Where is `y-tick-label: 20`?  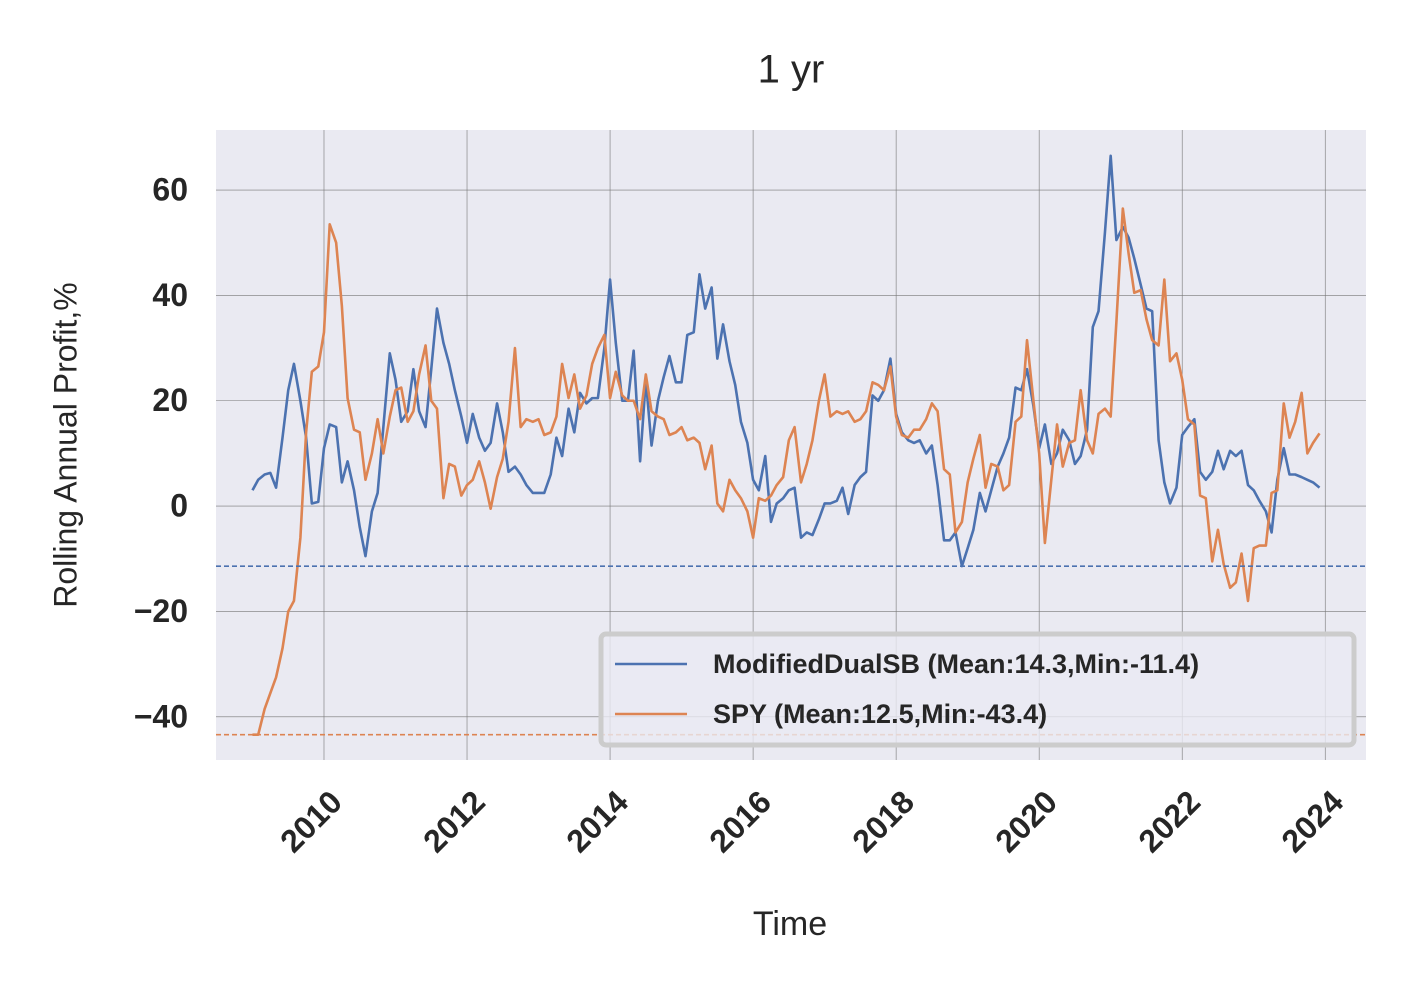
y-tick-label: 20 is located at coordinates (170, 400).